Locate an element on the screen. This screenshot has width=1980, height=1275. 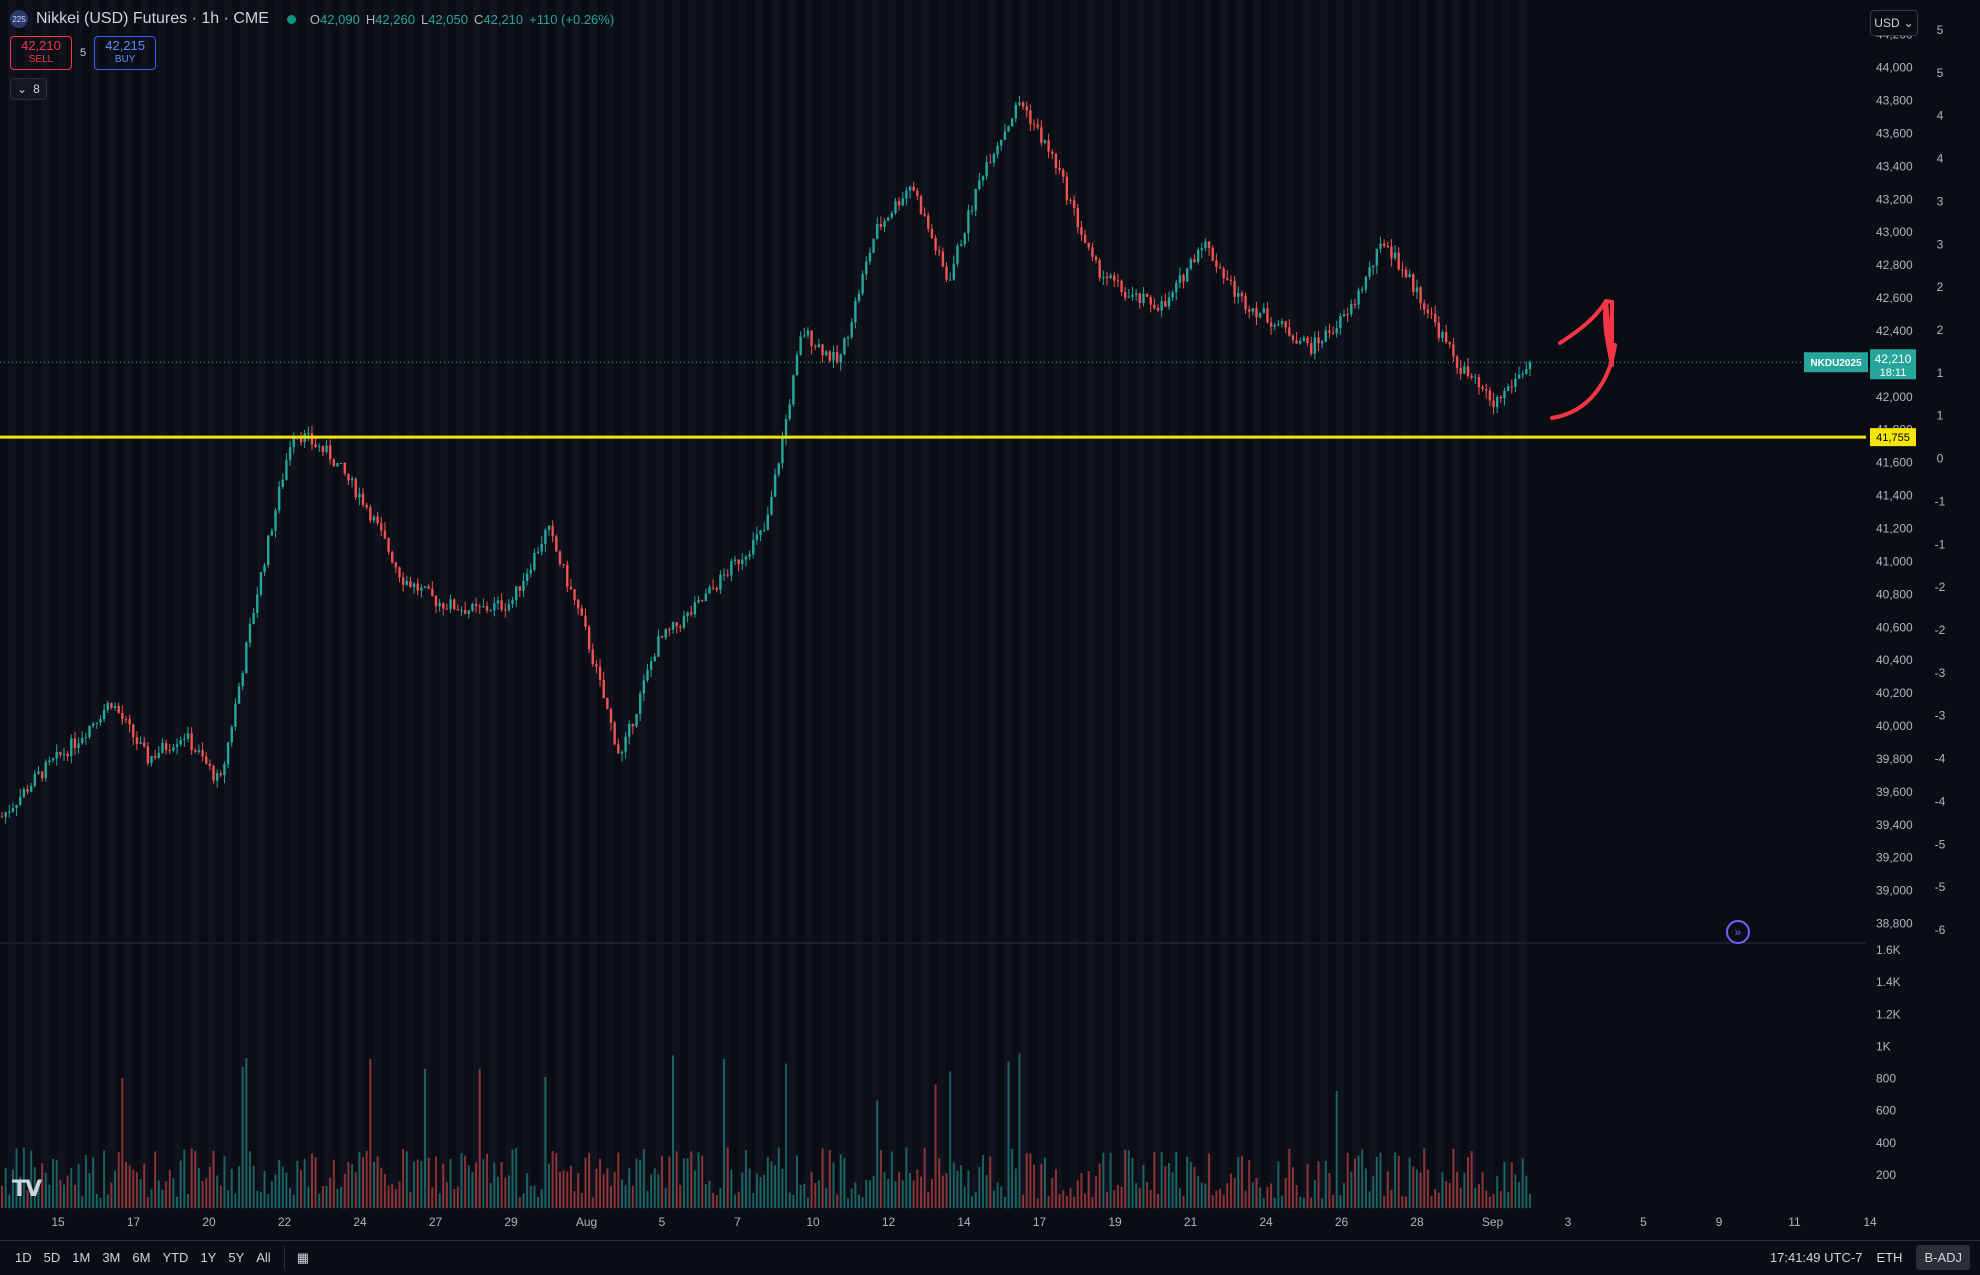
currency-select: USD ⌄ is located at coordinates (1894, 23).